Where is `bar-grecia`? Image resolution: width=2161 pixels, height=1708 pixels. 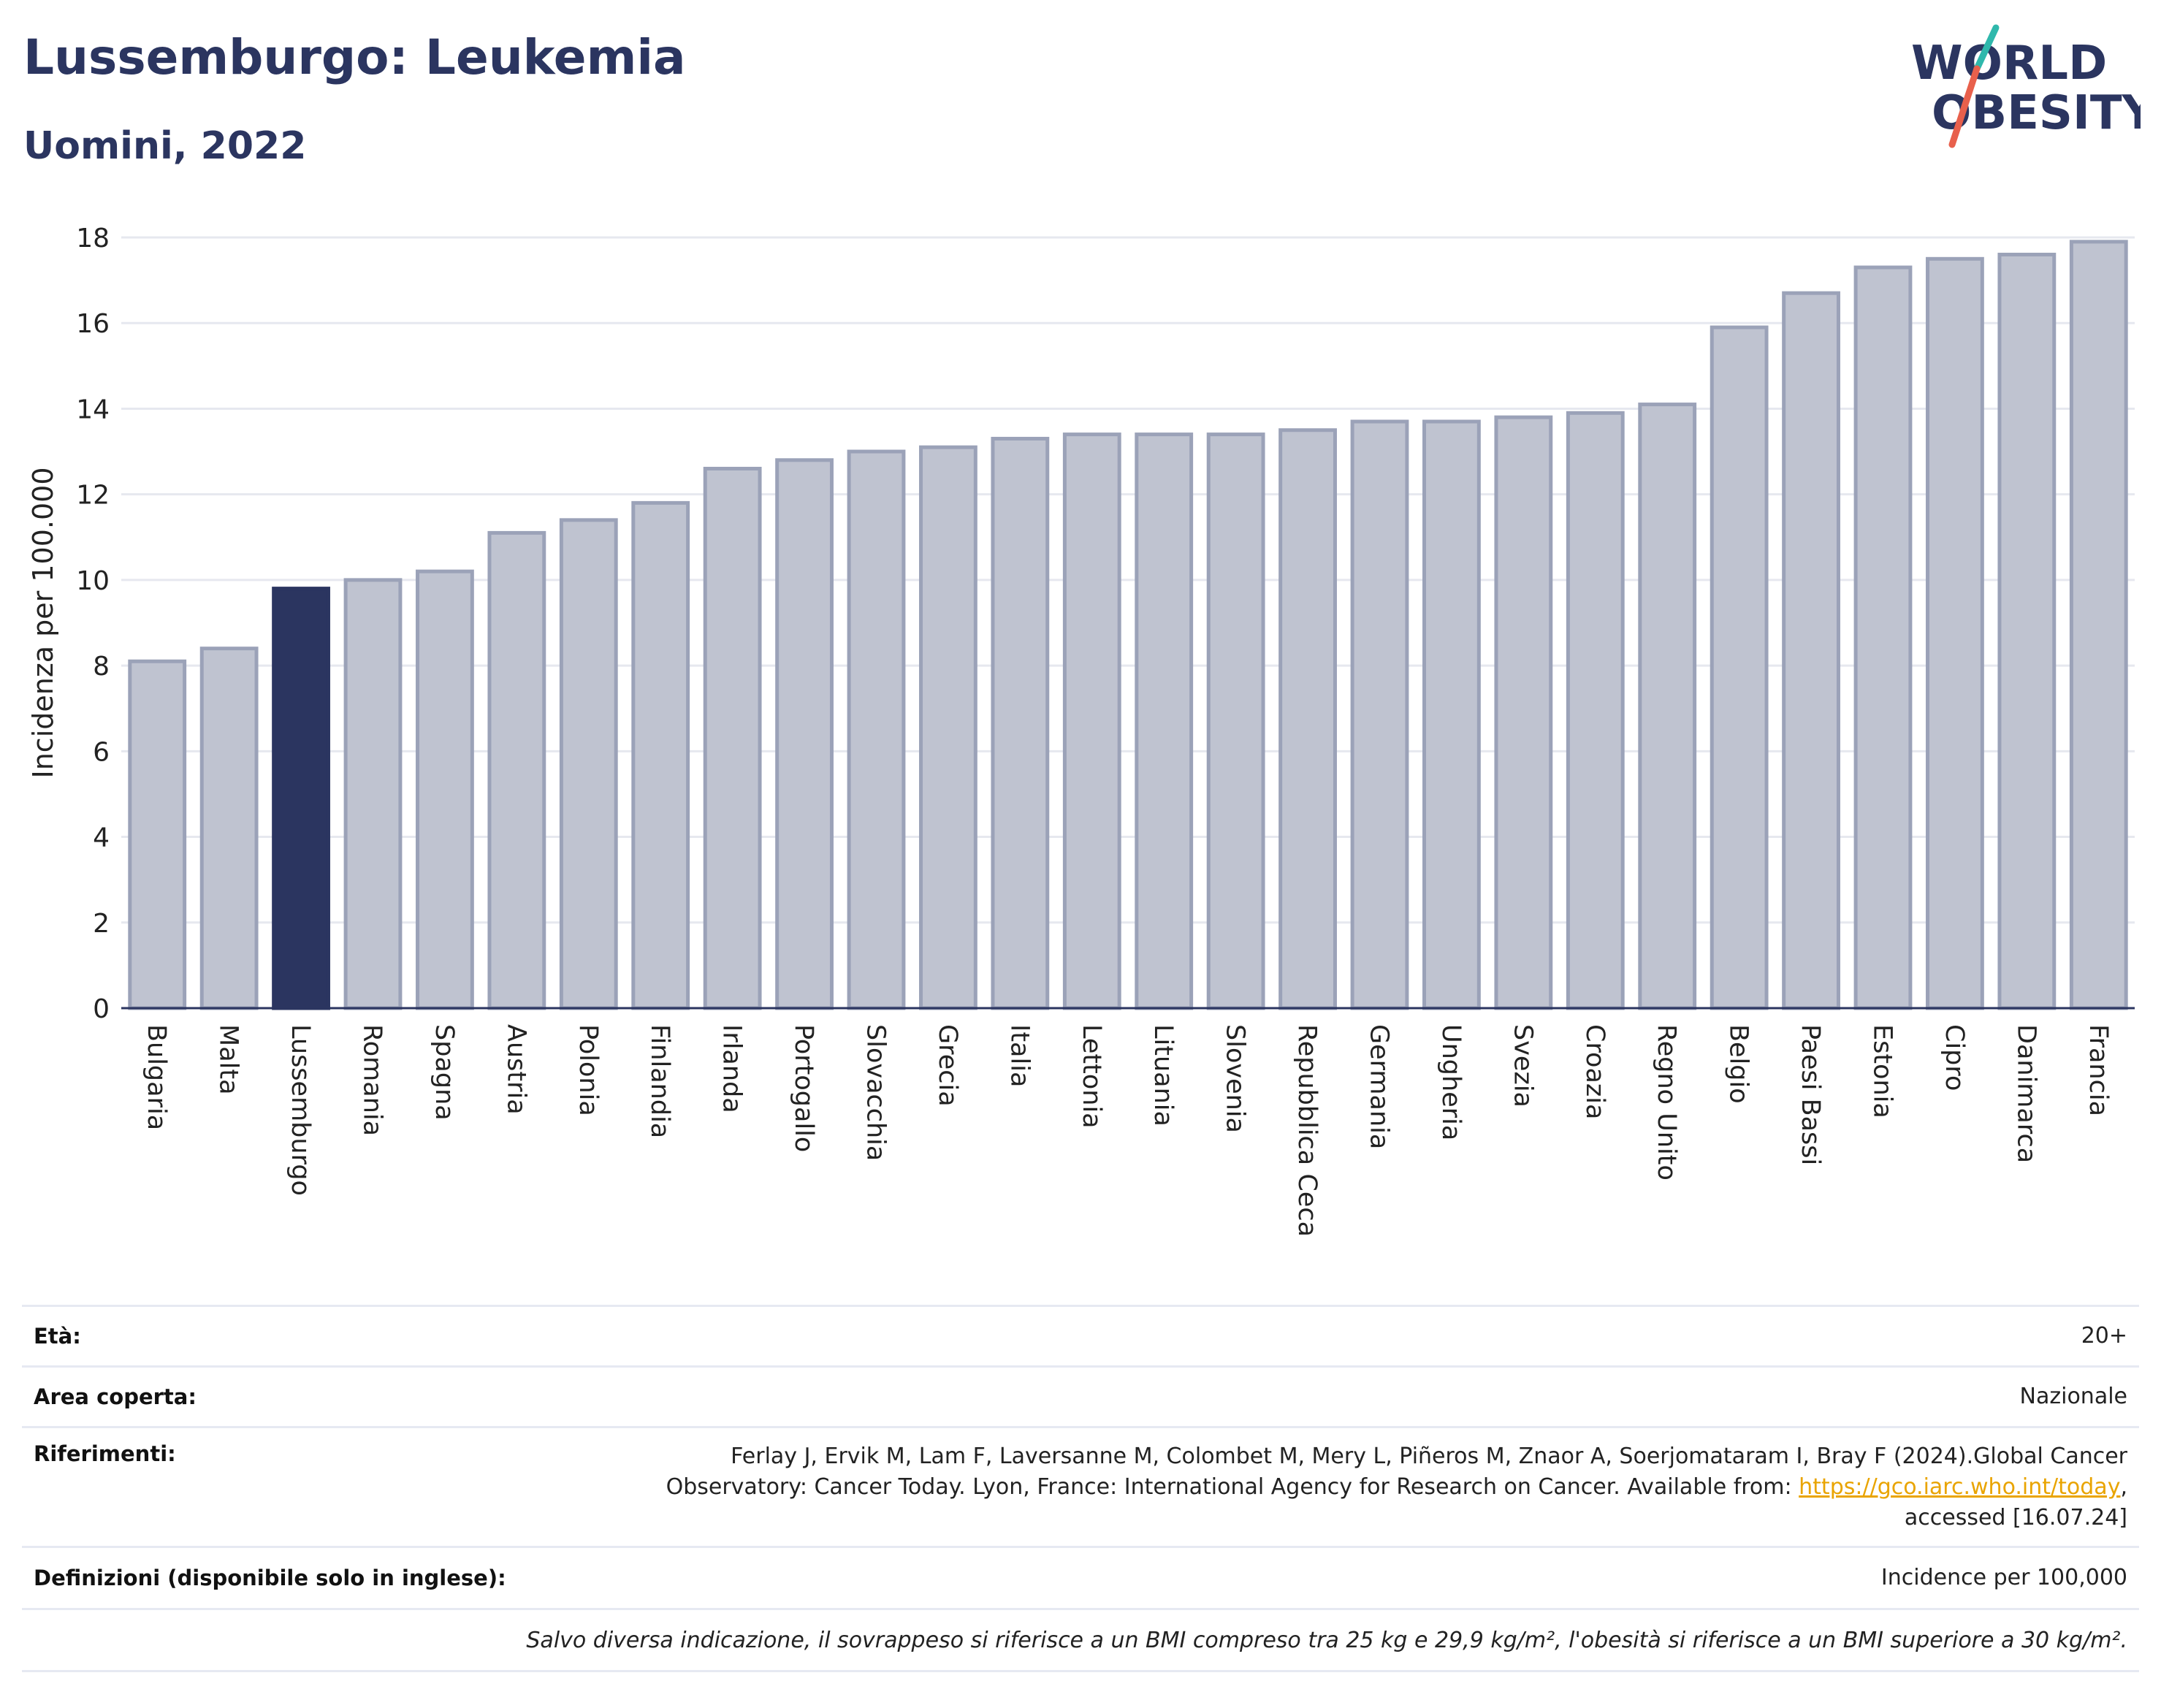
bar-grecia is located at coordinates (948, 727).